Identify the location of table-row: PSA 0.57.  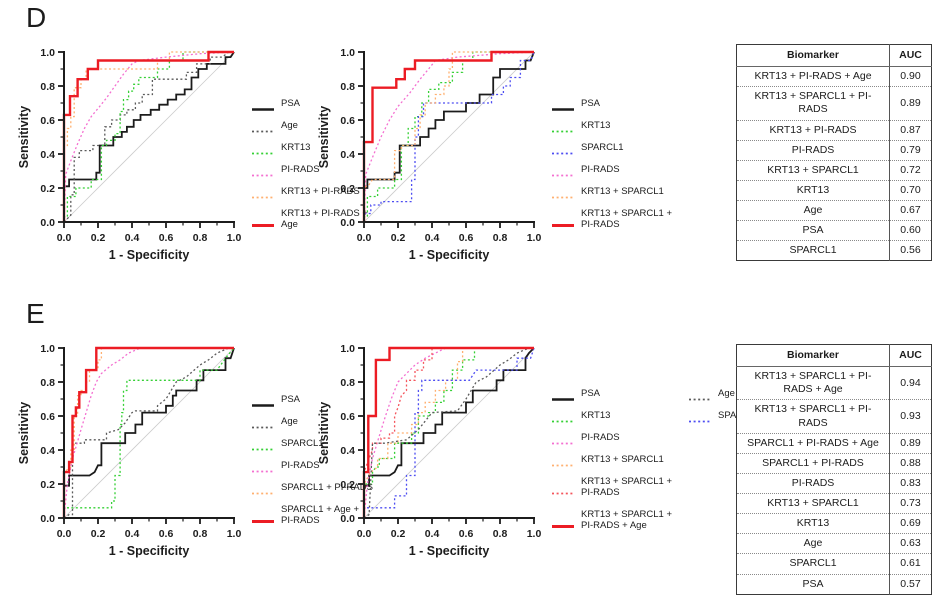
(834, 584).